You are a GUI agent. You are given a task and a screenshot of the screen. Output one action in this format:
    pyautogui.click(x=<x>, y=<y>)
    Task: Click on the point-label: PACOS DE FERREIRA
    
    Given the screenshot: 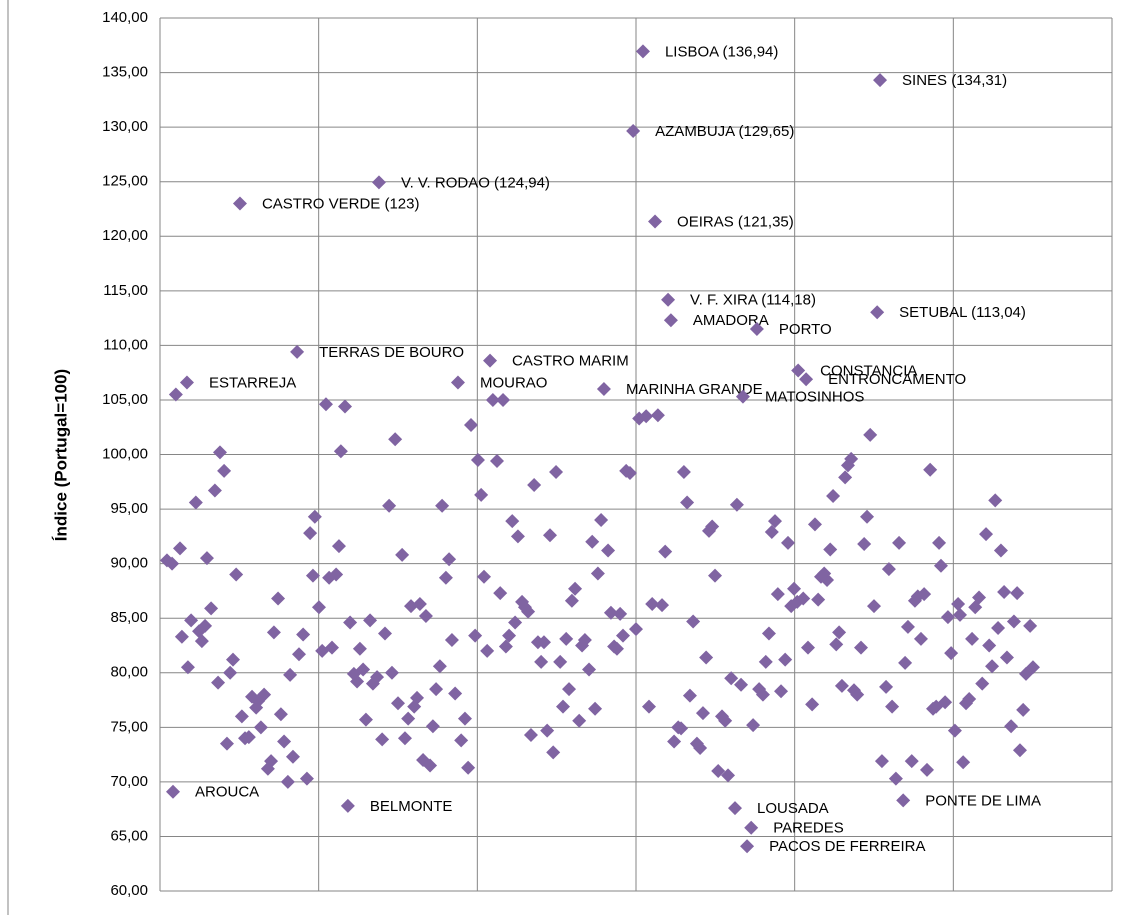 What is the action you would take?
    pyautogui.click(x=847, y=846)
    